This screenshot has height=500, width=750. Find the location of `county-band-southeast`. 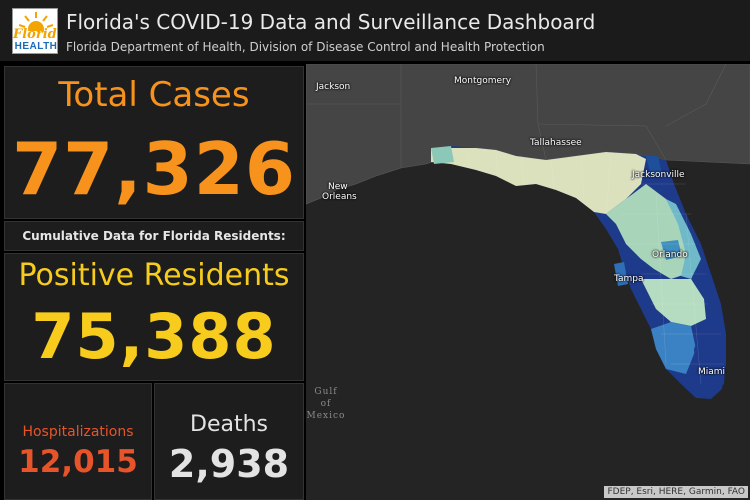

county-band-southeast is located at coordinates (710, 356).